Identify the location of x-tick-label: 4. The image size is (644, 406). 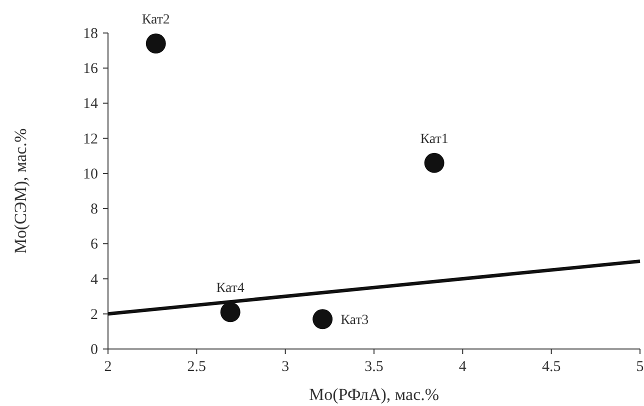
(462, 367).